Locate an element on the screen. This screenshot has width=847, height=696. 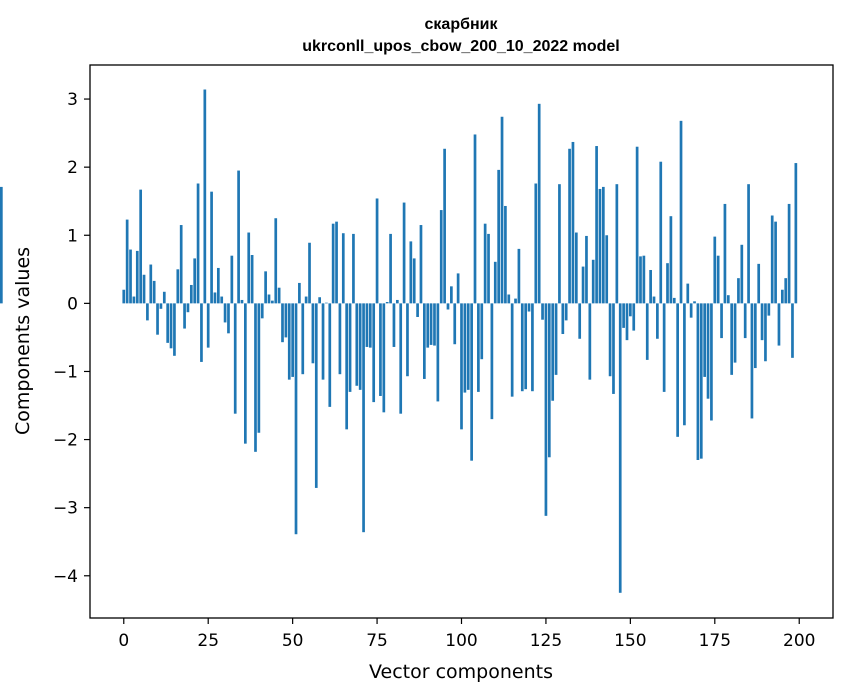
x-tick-label: 175 is located at coordinates (715, 641).